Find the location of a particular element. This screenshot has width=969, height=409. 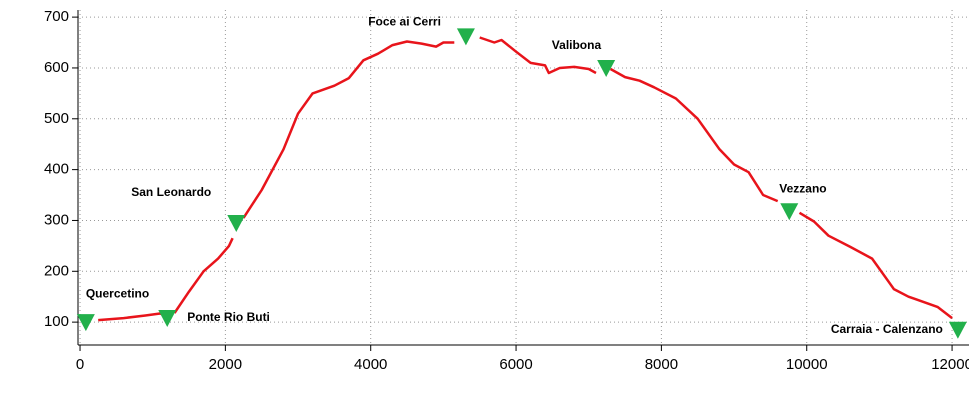

waypoint-label: Carraia - Calenzano is located at coordinates (887, 329).